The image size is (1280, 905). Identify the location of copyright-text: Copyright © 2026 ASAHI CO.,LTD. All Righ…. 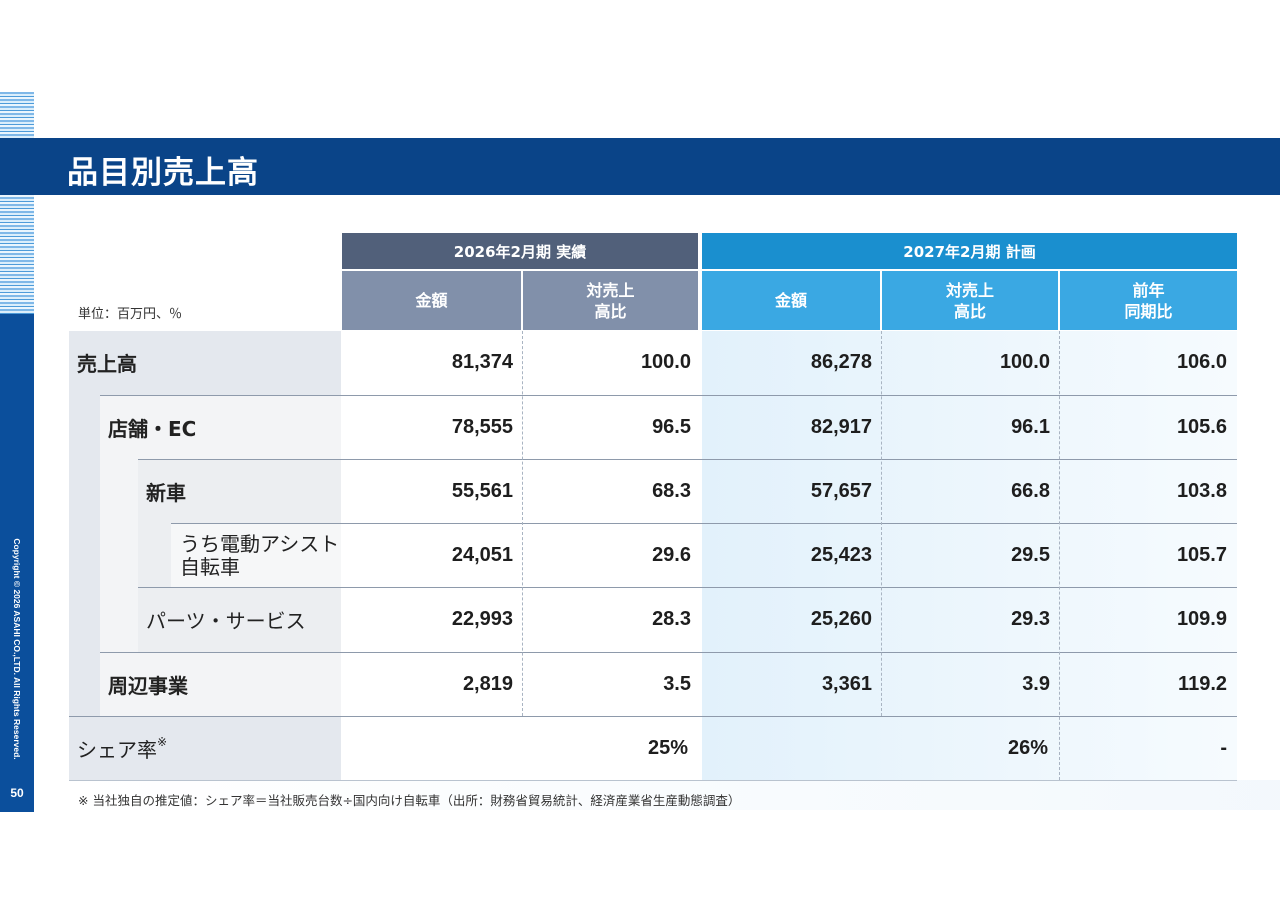
(17, 649).